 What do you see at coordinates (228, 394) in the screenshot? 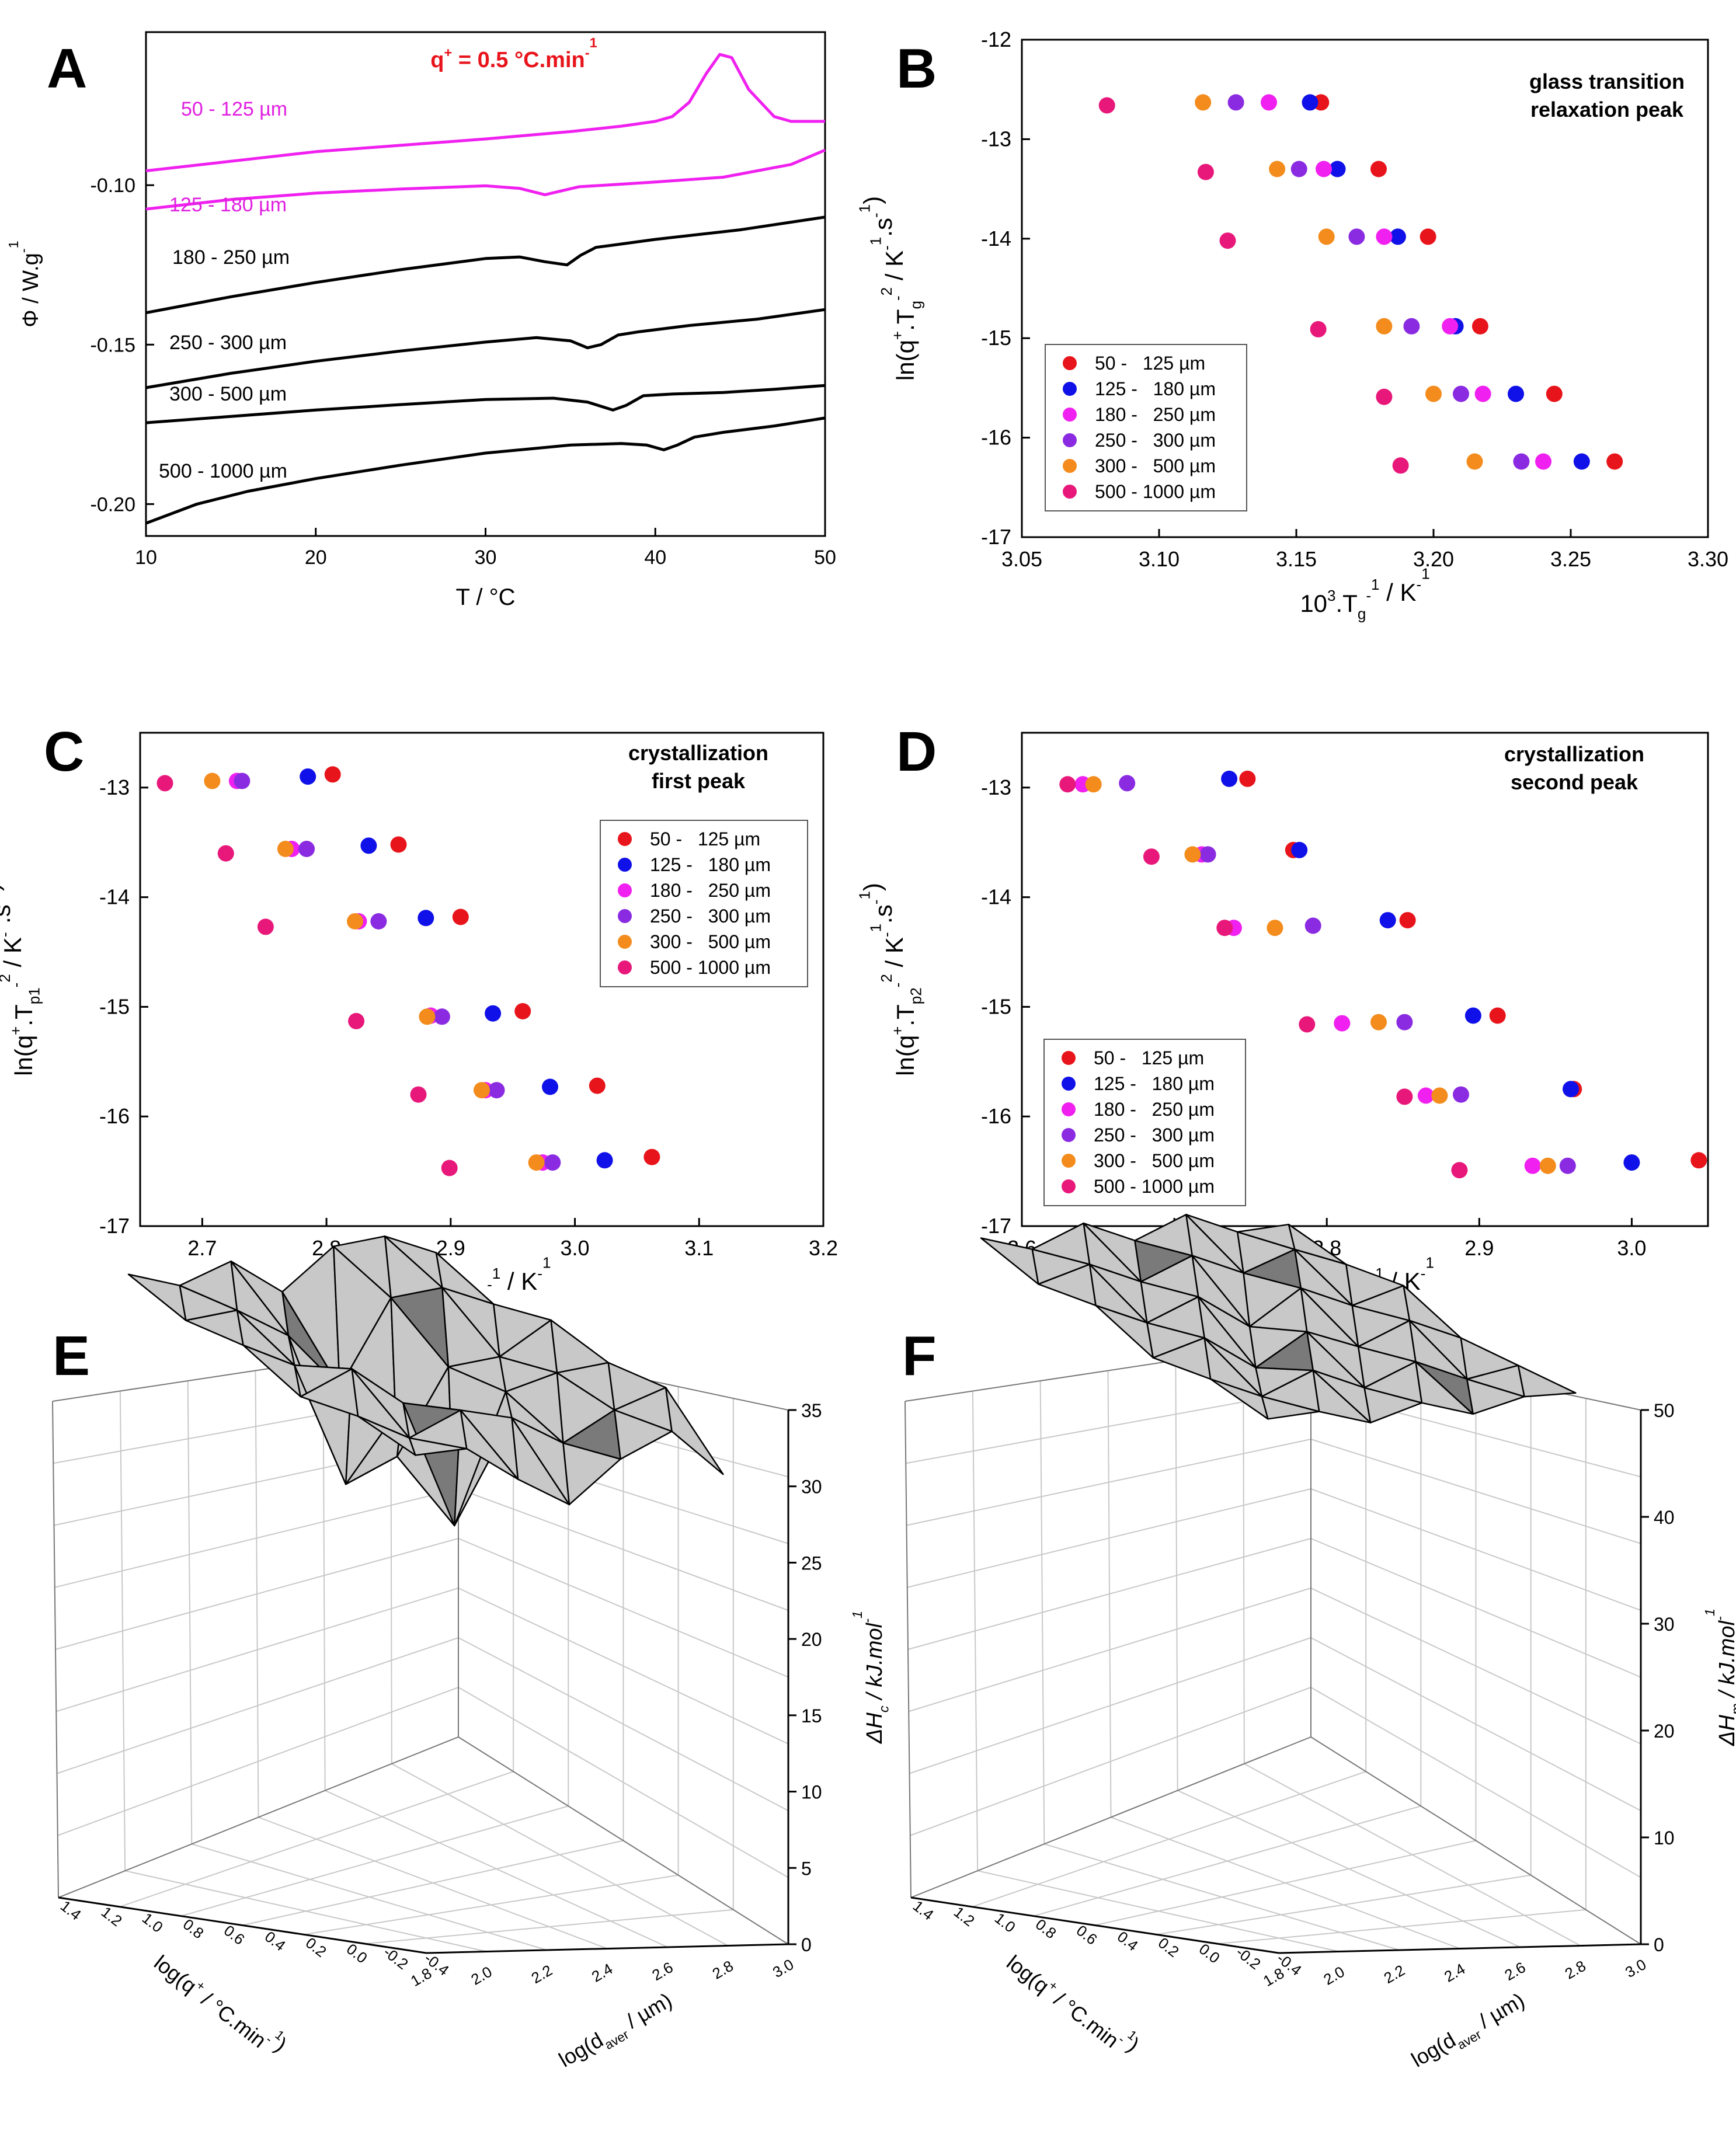
I see `curve-label: 300 - 500 µm` at bounding box center [228, 394].